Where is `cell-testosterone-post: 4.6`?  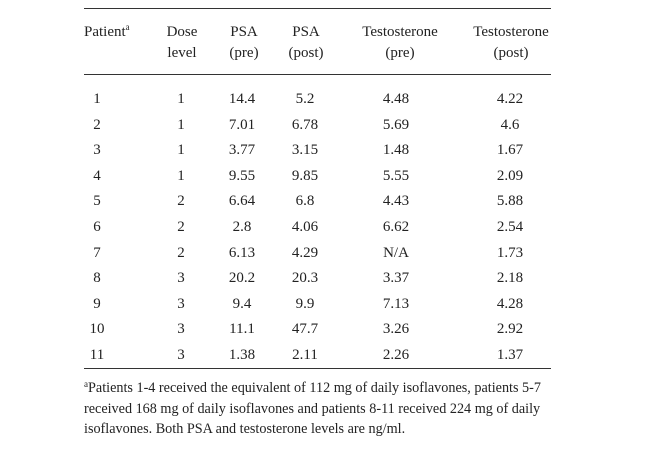 cell-testosterone-post: 4.6 is located at coordinates (510, 125).